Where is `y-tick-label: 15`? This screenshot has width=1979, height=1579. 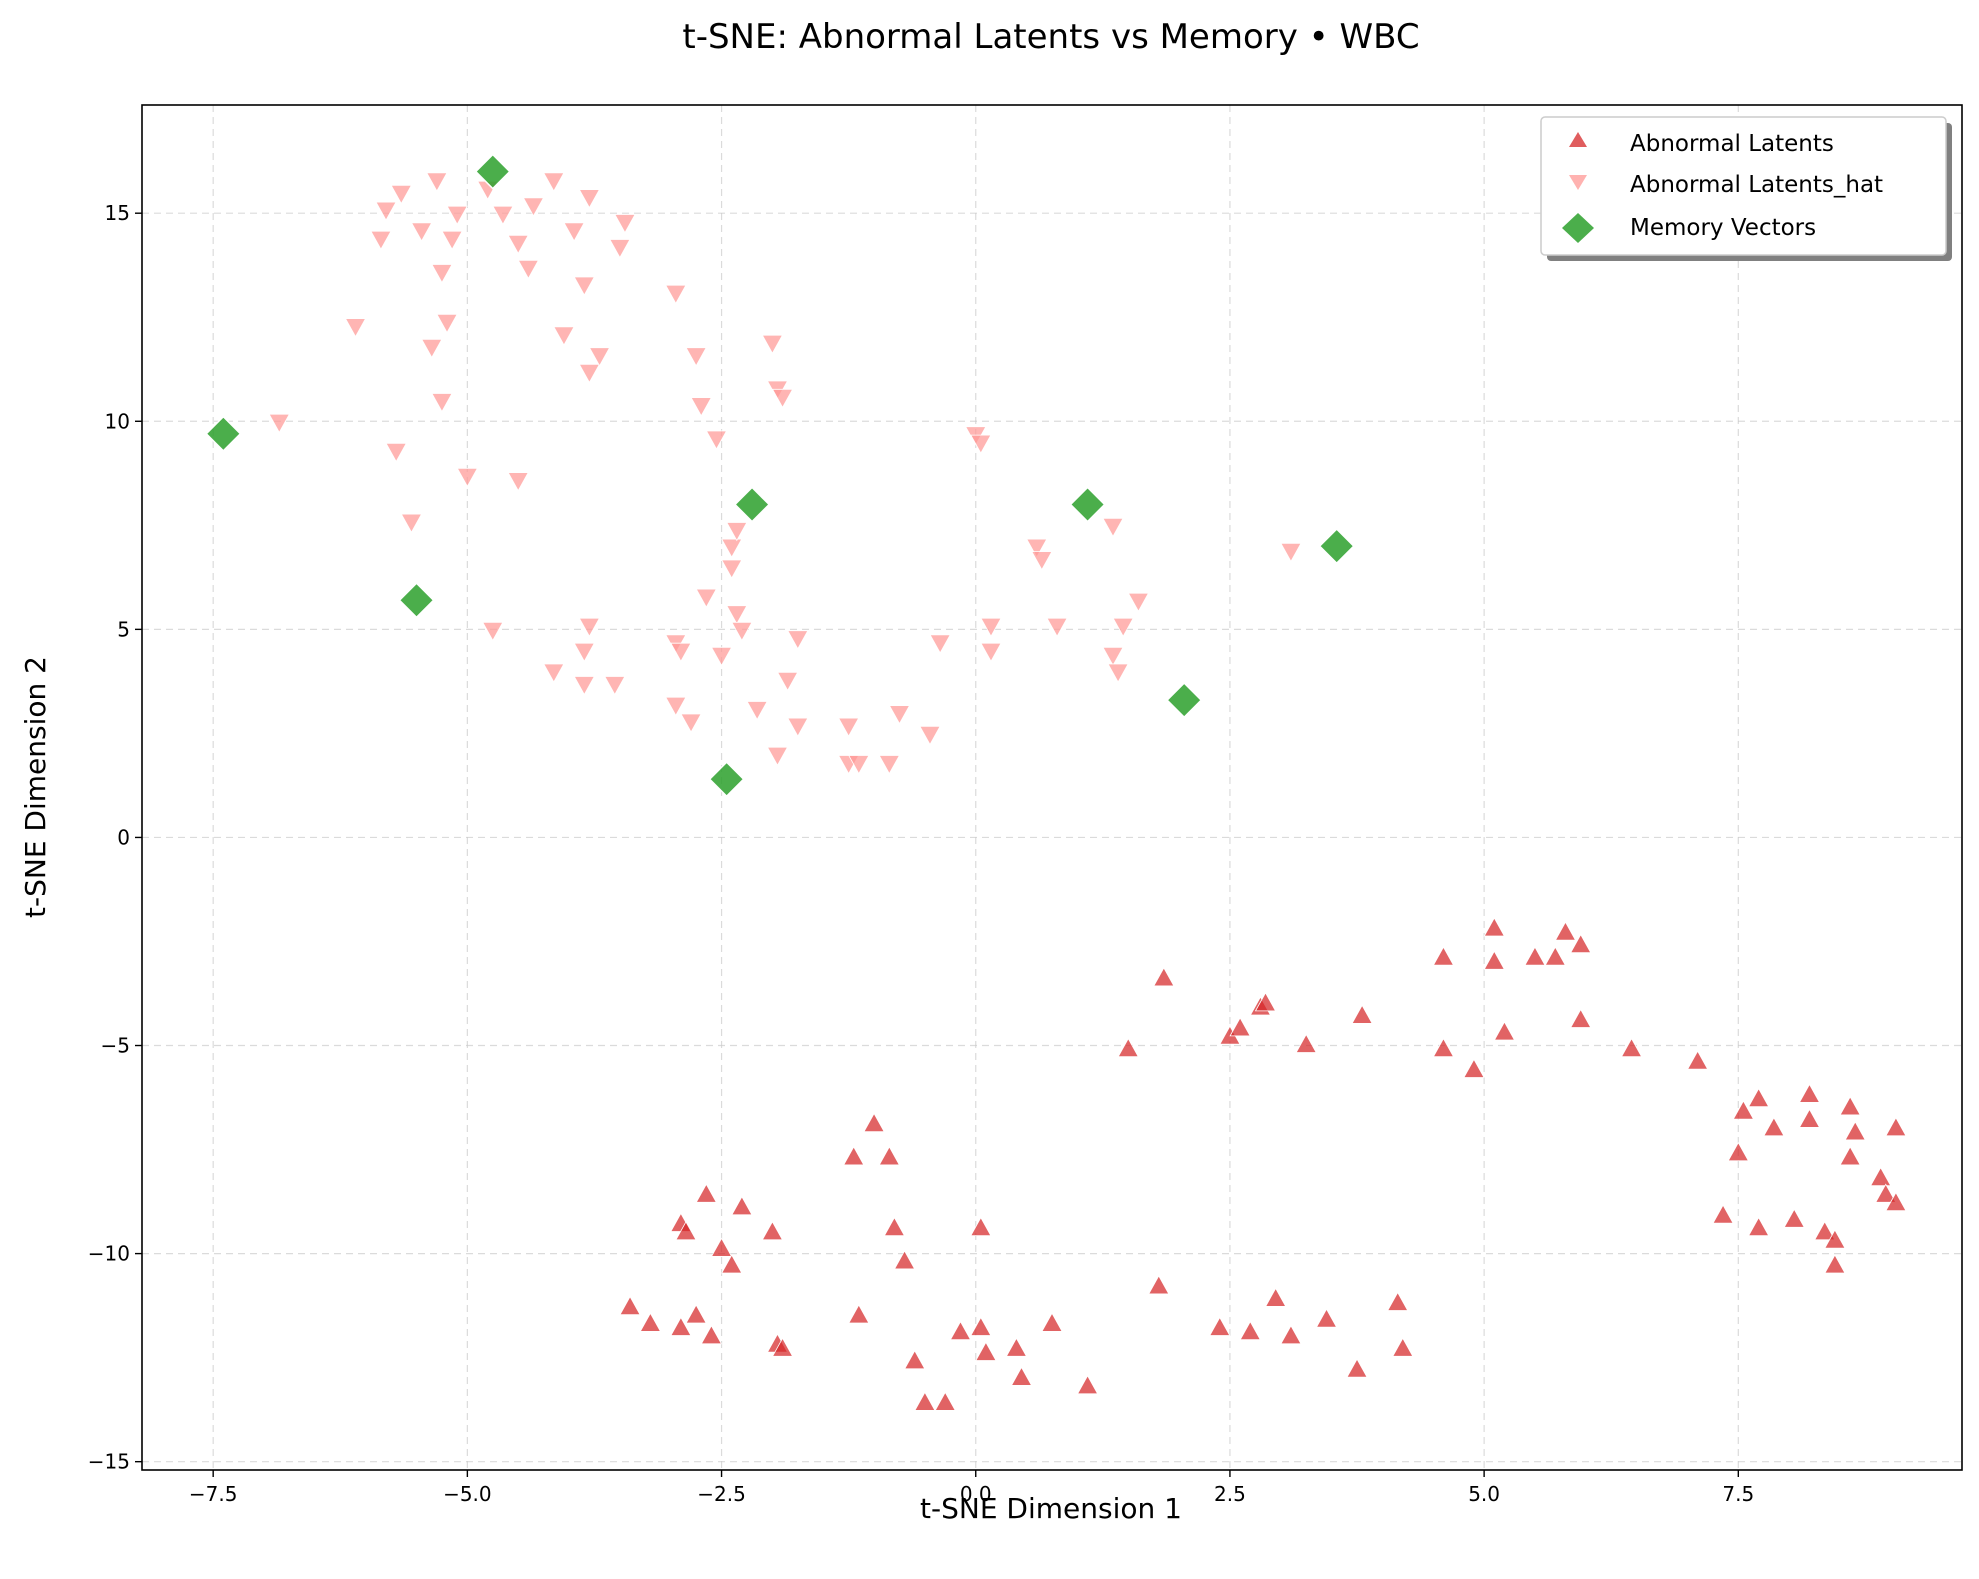 y-tick-label: 15 is located at coordinates (117, 213).